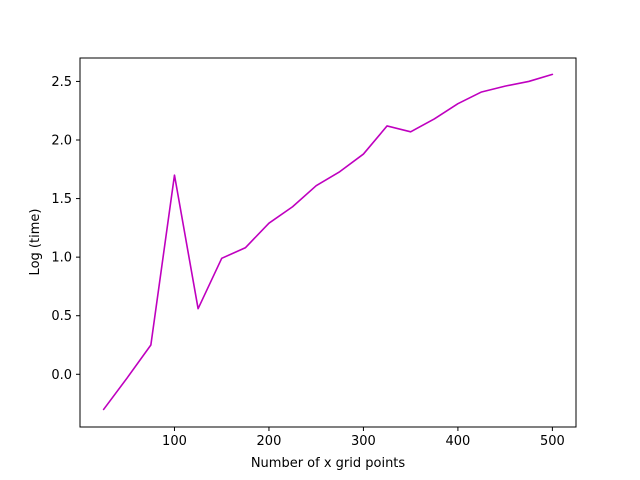  What do you see at coordinates (61, 258) in the screenshot?
I see `y-tick-label: 1.0` at bounding box center [61, 258].